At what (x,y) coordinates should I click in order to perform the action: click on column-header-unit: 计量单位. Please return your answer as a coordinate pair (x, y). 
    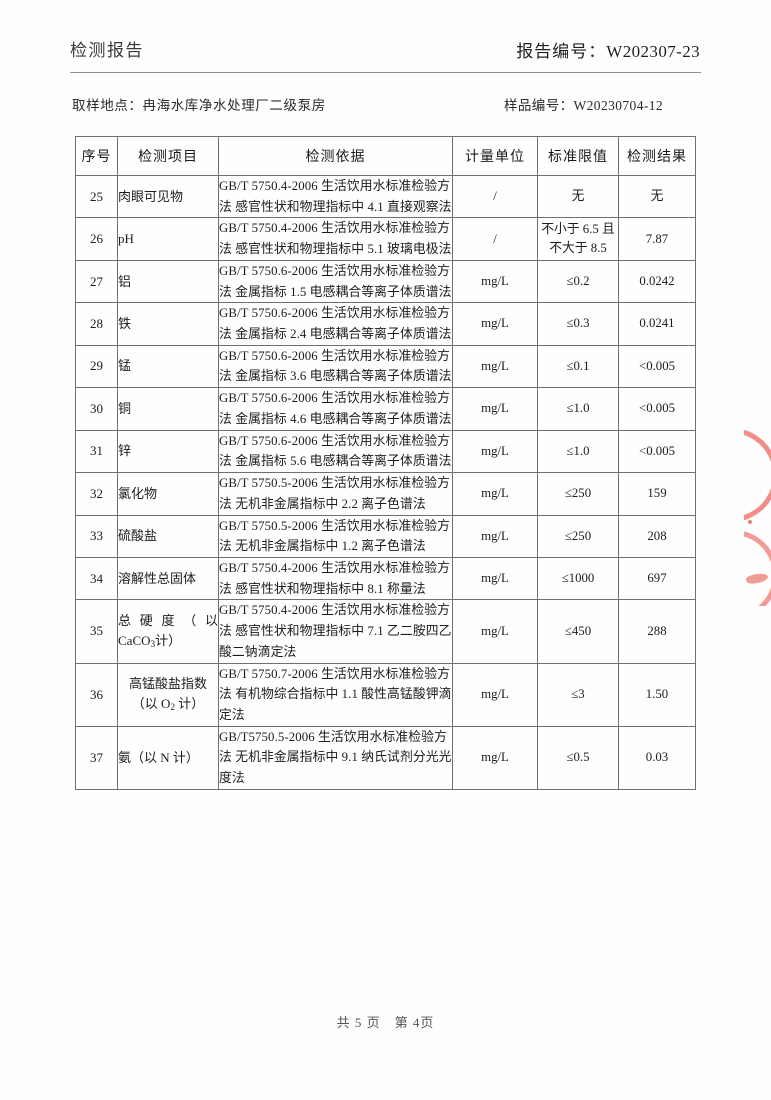
    Looking at the image, I should click on (495, 156).